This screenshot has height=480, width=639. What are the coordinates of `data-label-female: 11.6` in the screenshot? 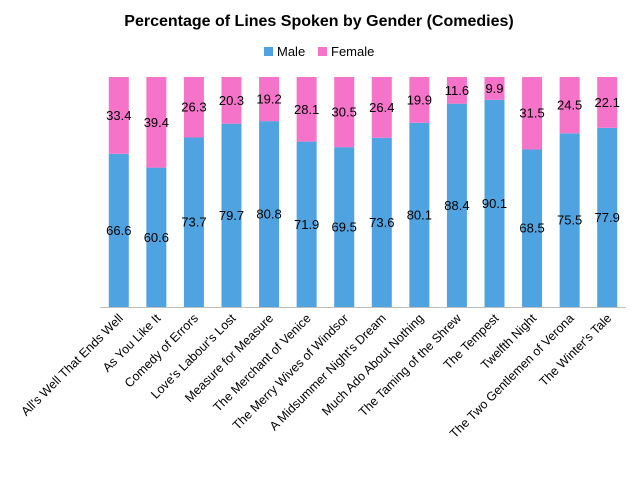 It's located at (457, 90).